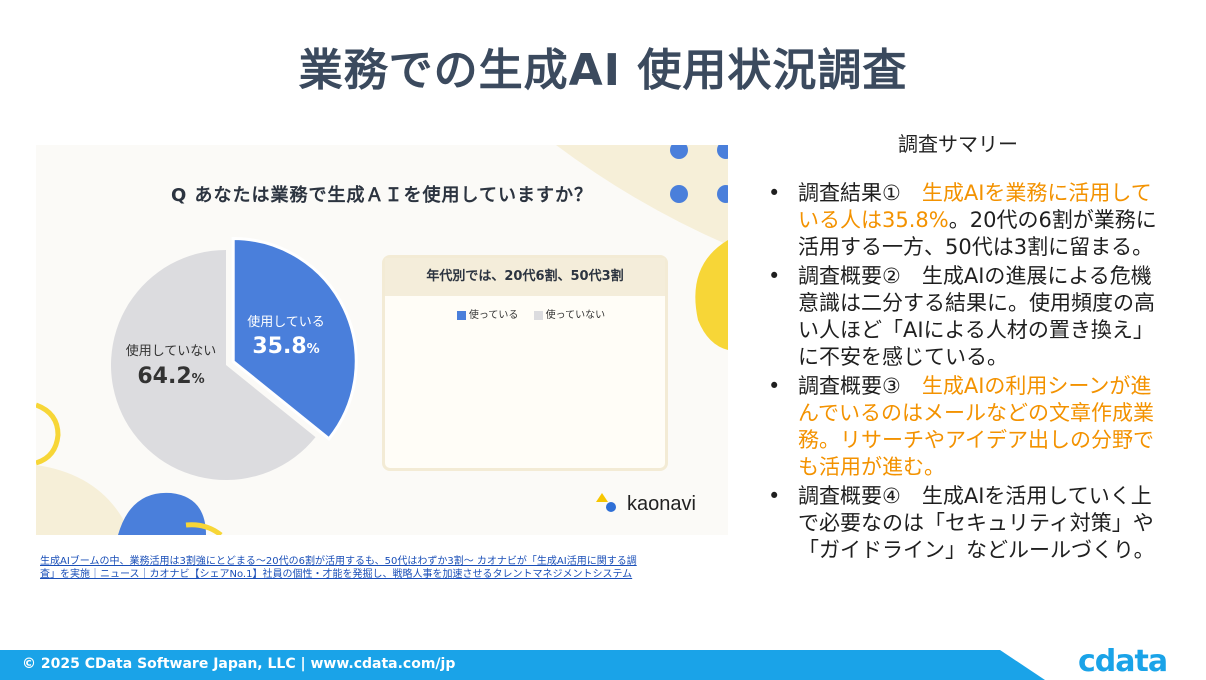  I want to click on pie-label-used-value: 35.8%, so click(285, 346).